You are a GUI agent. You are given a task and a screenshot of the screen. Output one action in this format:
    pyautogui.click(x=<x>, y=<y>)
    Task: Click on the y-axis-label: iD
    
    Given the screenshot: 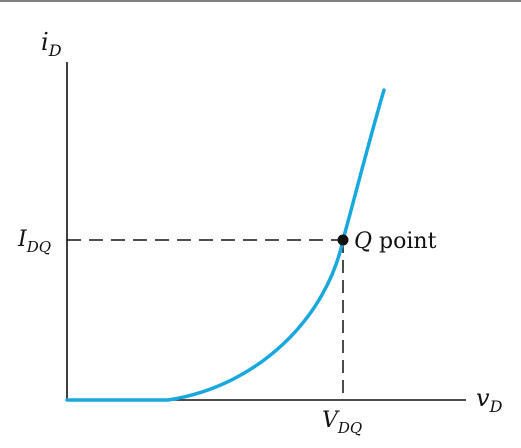 What is the action you would take?
    pyautogui.click(x=51, y=44)
    